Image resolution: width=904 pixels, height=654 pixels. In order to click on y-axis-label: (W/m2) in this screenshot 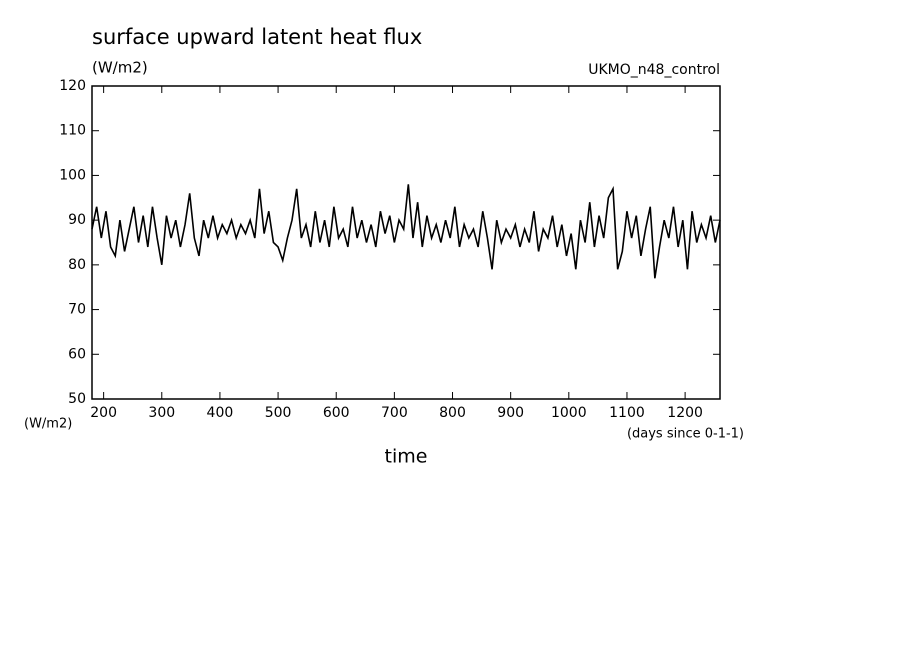, I will do `click(48, 424)`.